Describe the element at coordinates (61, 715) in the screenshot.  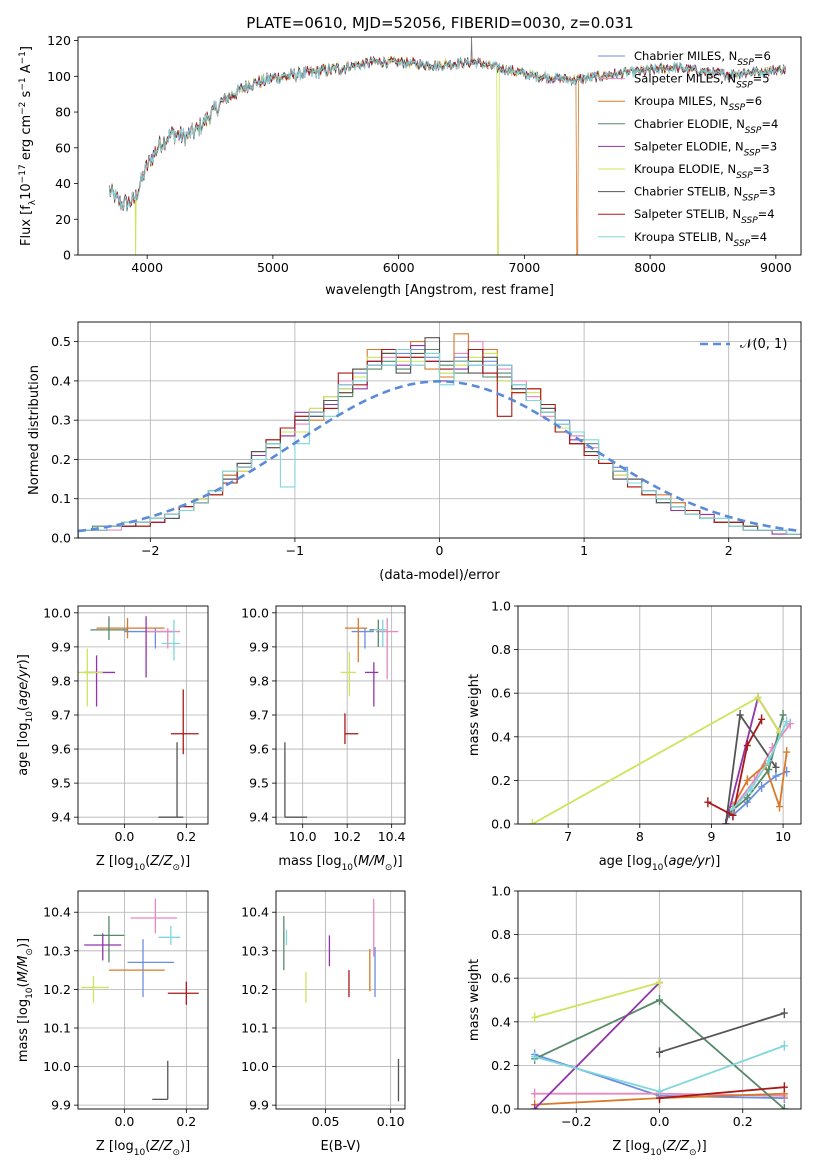
I see `y-tick-label: 9.7` at that location.